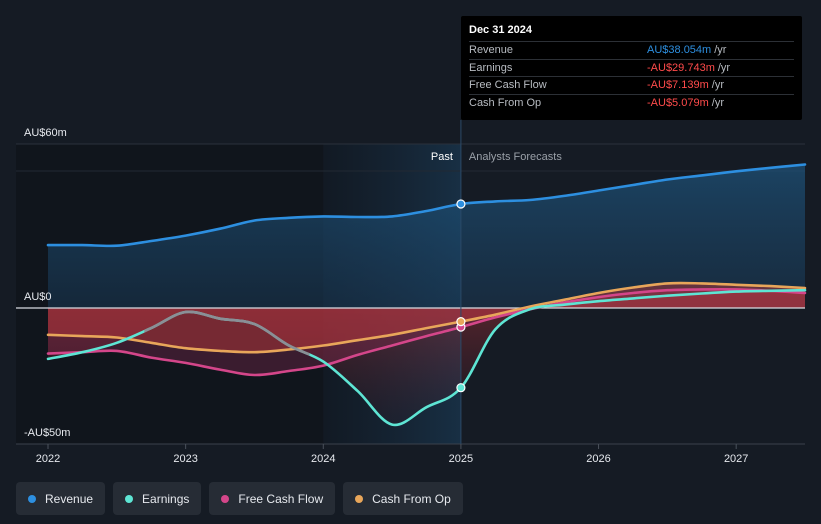 The width and height of the screenshot is (821, 524). Describe the element at coordinates (631, 85) in the screenshot. I see `tooltip-row-free-cash-flow: Free Cash Flow -AU$7.139m /yr` at that location.